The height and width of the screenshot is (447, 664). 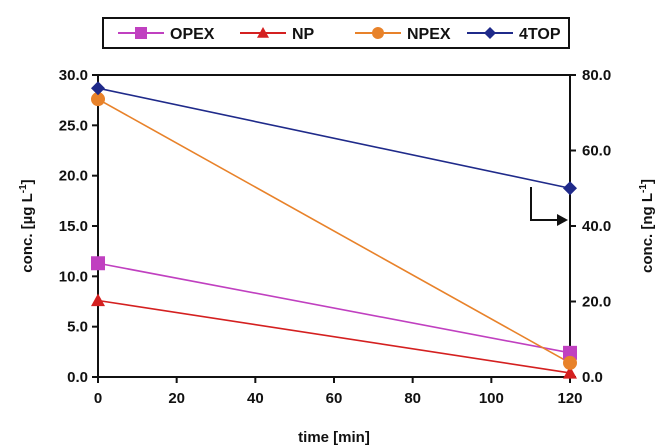 I want to click on y-left-tick-label: 5.0, so click(x=77, y=327).